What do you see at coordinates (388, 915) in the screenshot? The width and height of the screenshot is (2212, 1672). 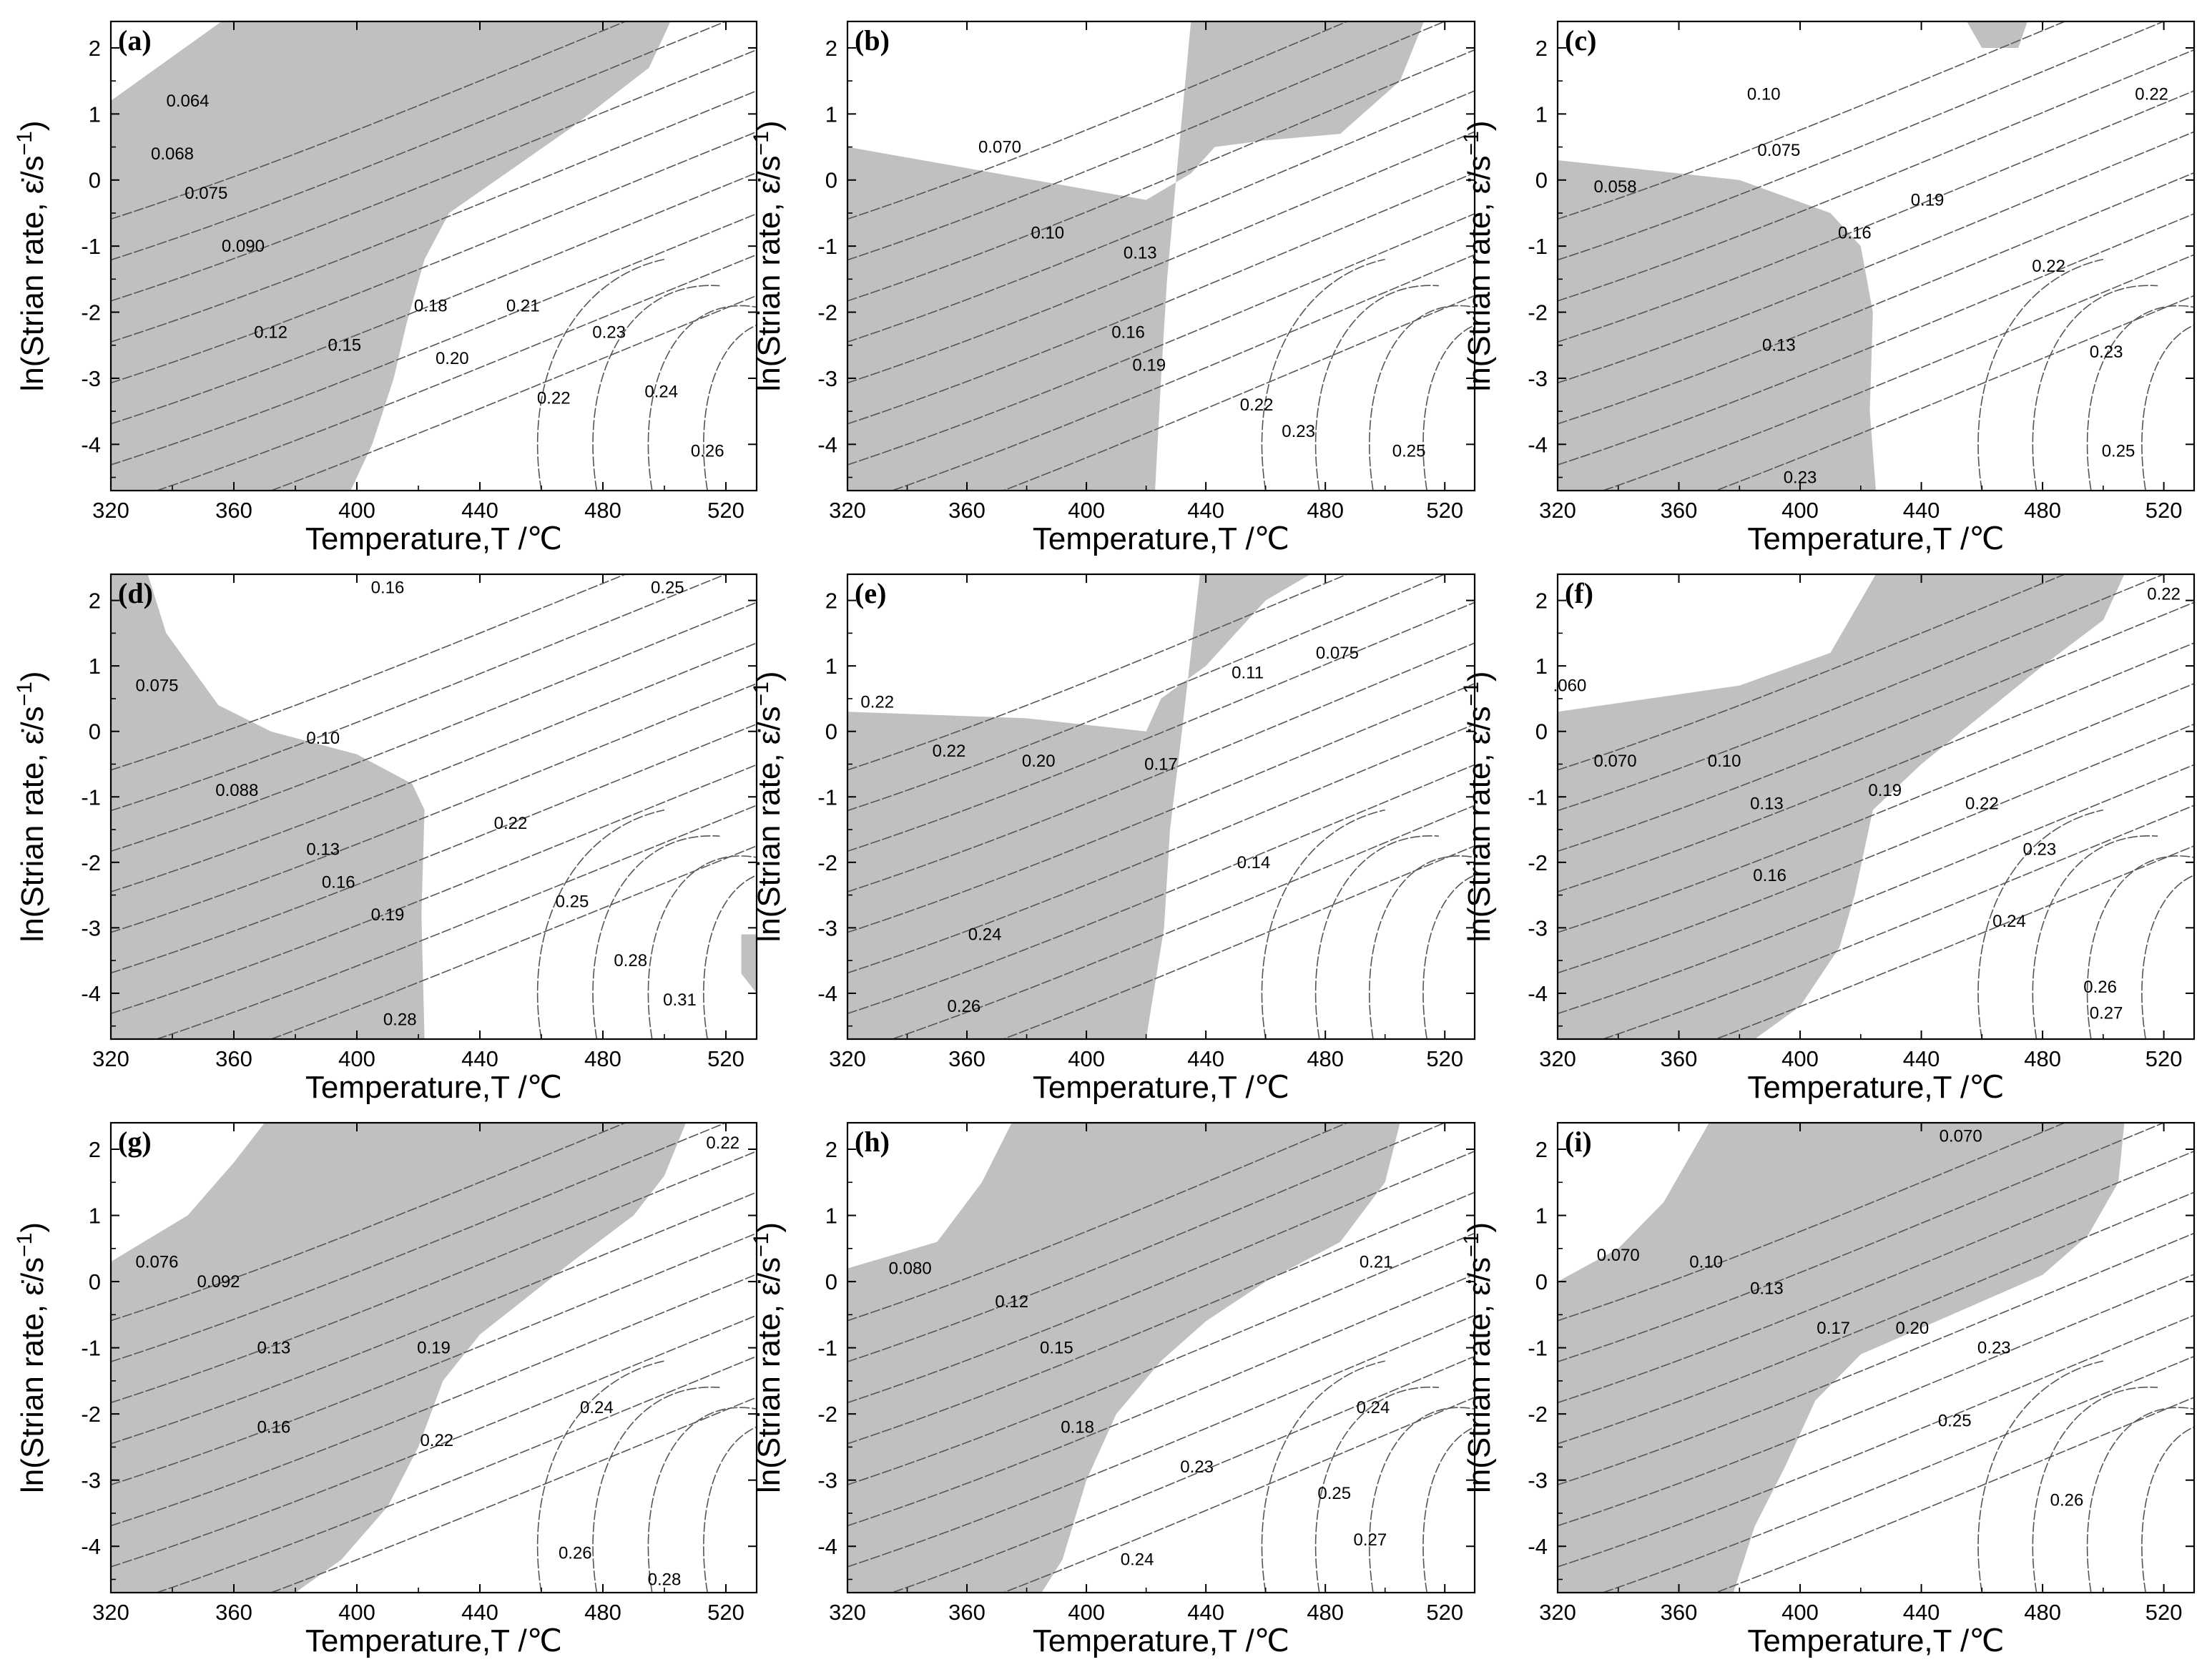 I see `contour-label: 0.19` at bounding box center [388, 915].